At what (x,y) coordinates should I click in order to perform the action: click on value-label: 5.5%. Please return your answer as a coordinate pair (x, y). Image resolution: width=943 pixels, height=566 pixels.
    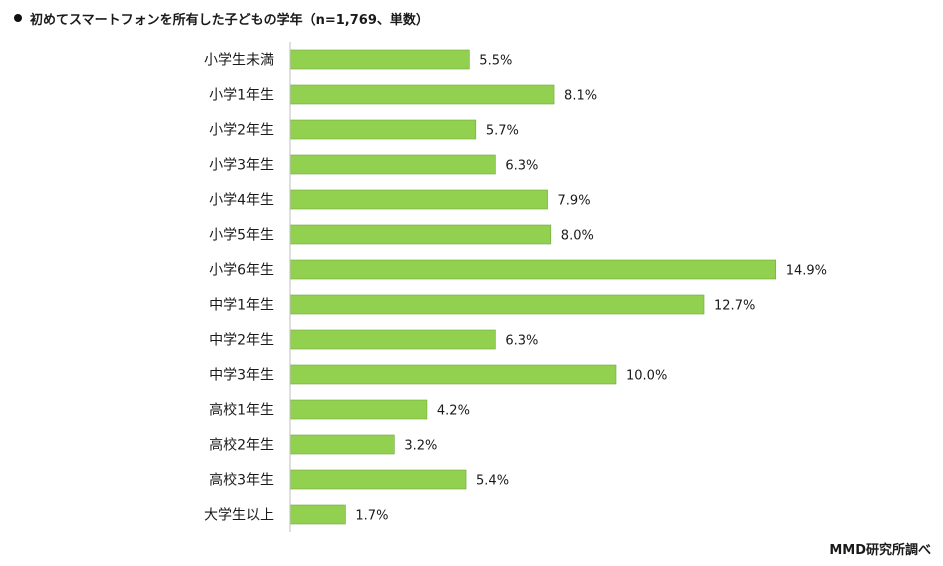
    Looking at the image, I should click on (495, 61).